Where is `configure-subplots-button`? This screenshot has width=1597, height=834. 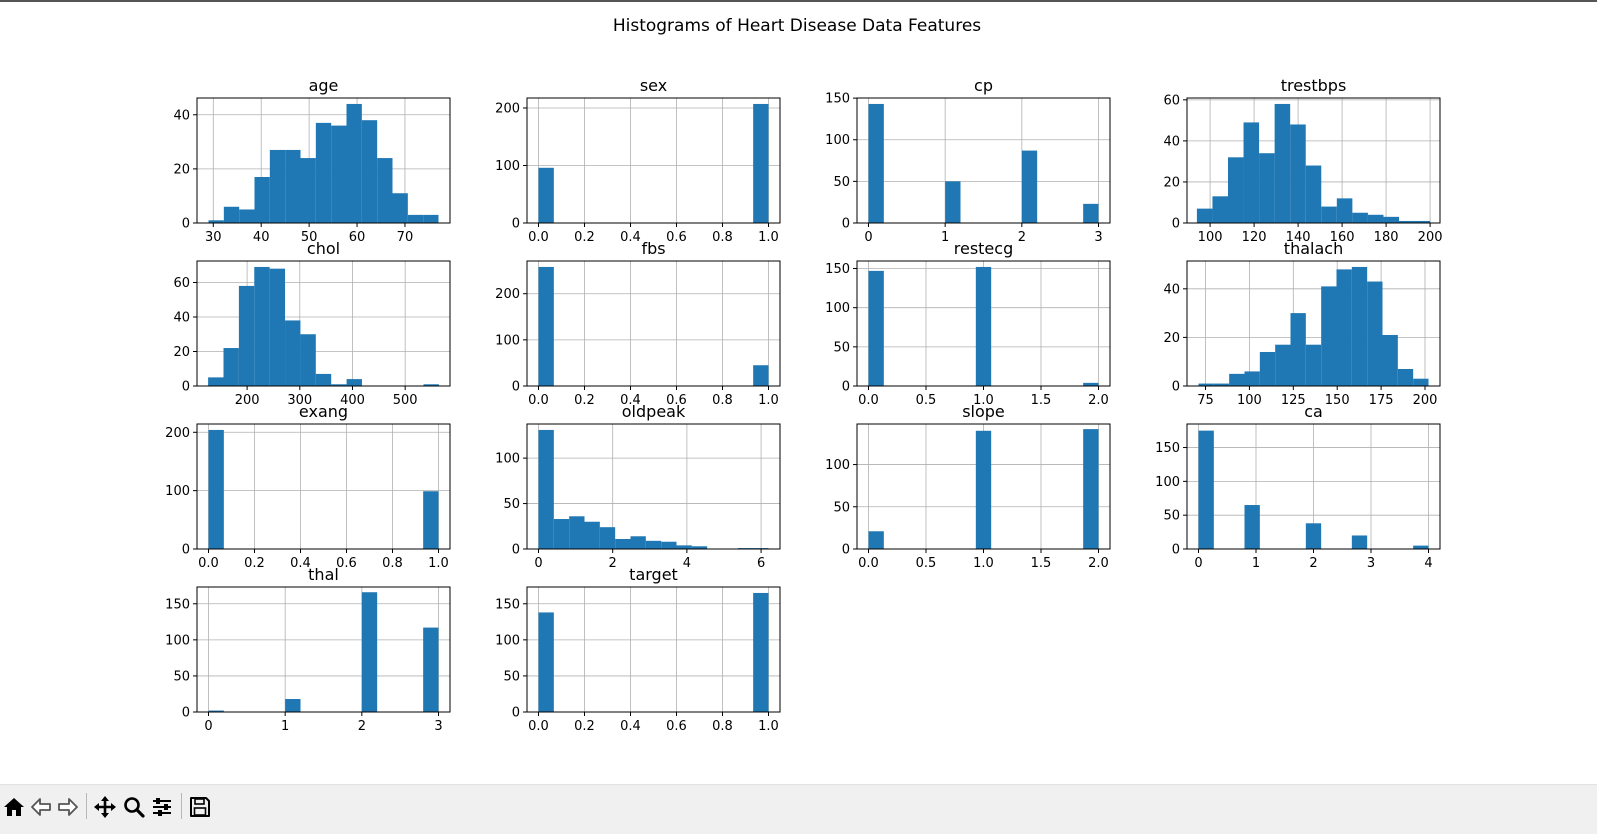
configure-subplots-button is located at coordinates (162, 807).